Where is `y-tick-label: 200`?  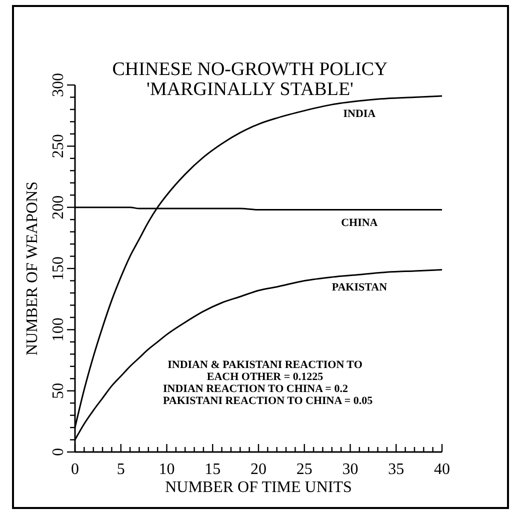
y-tick-label: 200 is located at coordinates (58, 207).